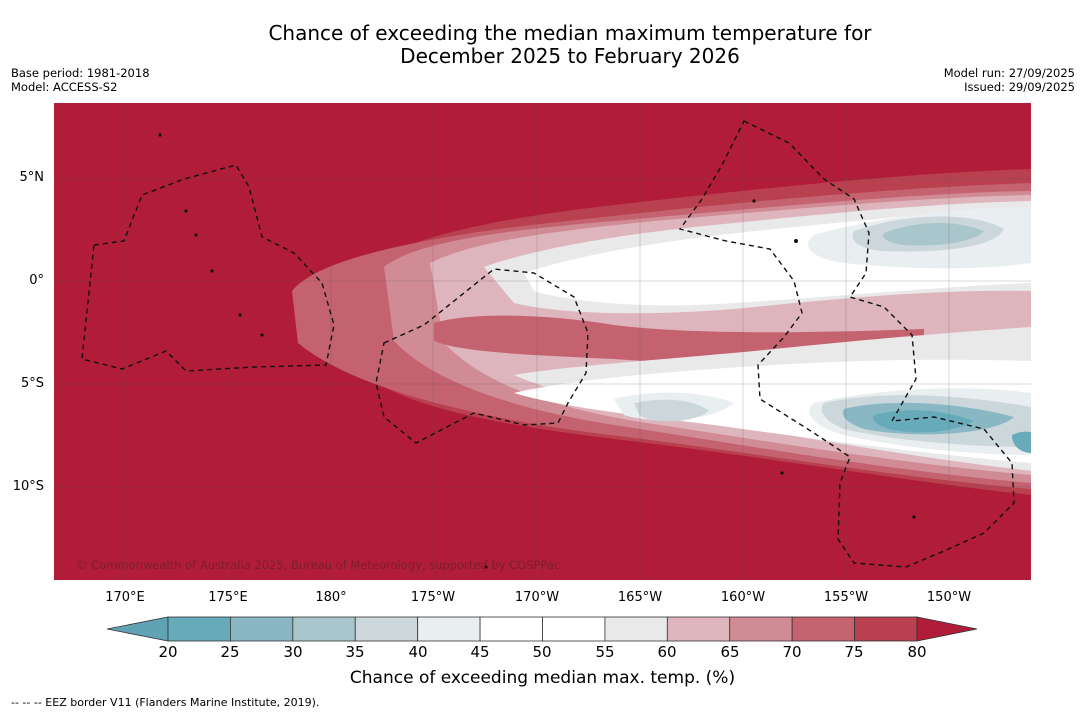 This screenshot has width=1085, height=713. I want to click on lon-label-170w: 170°W, so click(537, 597).